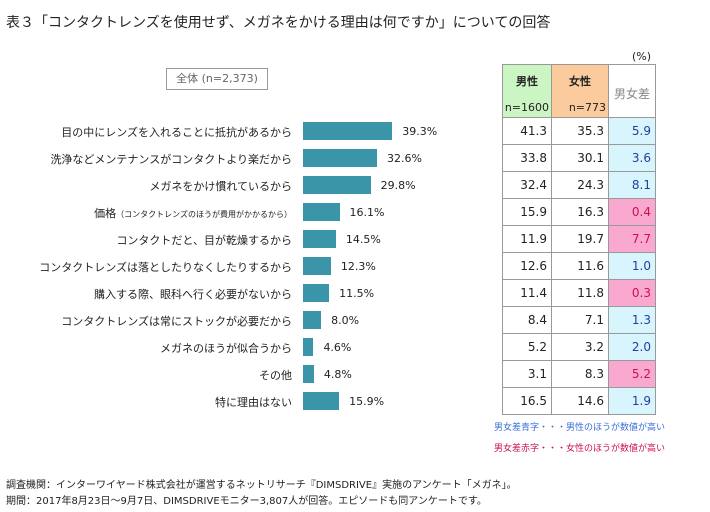 This screenshot has height=512, width=710. What do you see at coordinates (632, 239) in the screenshot?
I see `diff-cell: 7.7` at bounding box center [632, 239].